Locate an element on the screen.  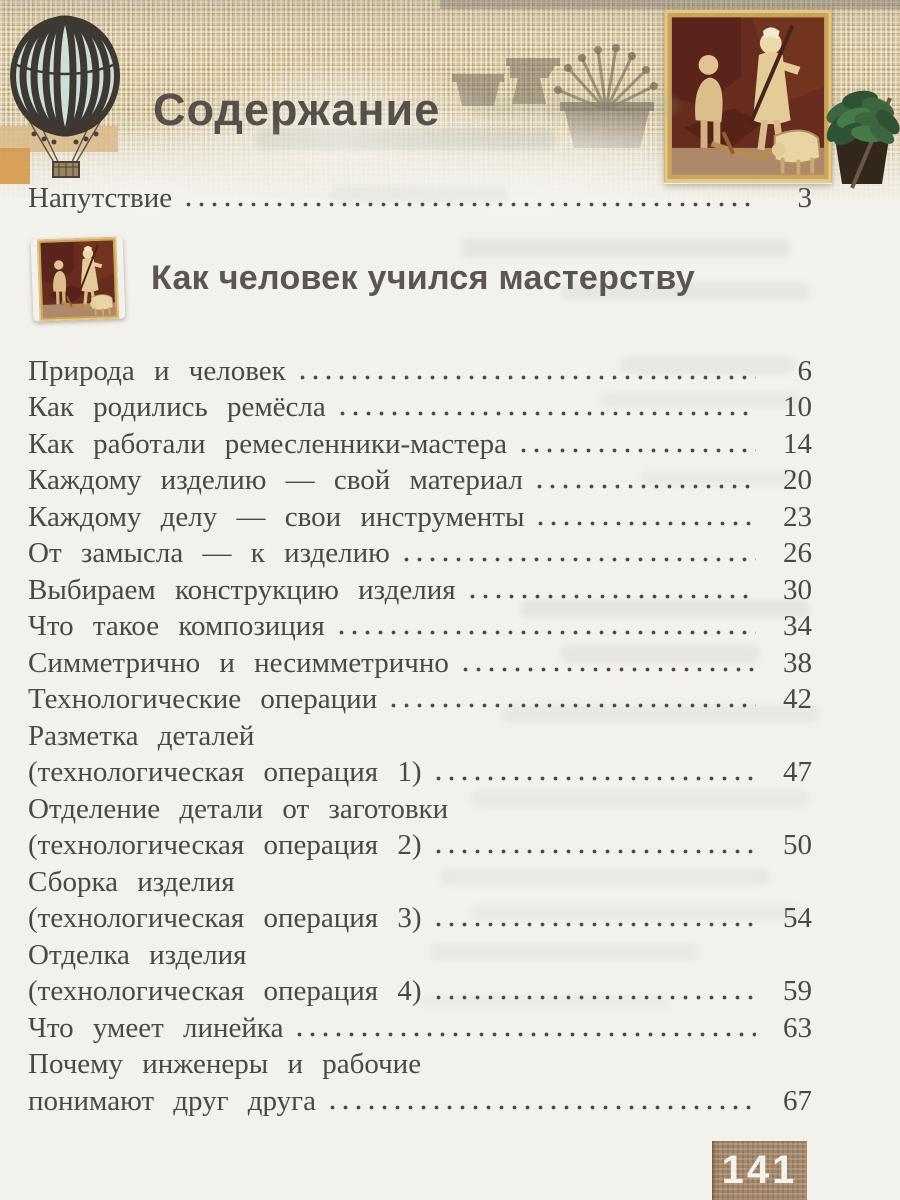
toc-entry-label: Напутствие is located at coordinates (100, 198).